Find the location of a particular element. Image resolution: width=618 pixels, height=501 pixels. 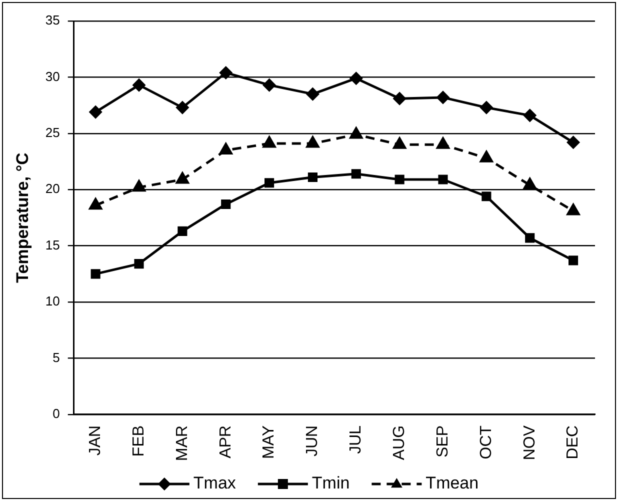

x-tick-label: APR is located at coordinates (225, 441).